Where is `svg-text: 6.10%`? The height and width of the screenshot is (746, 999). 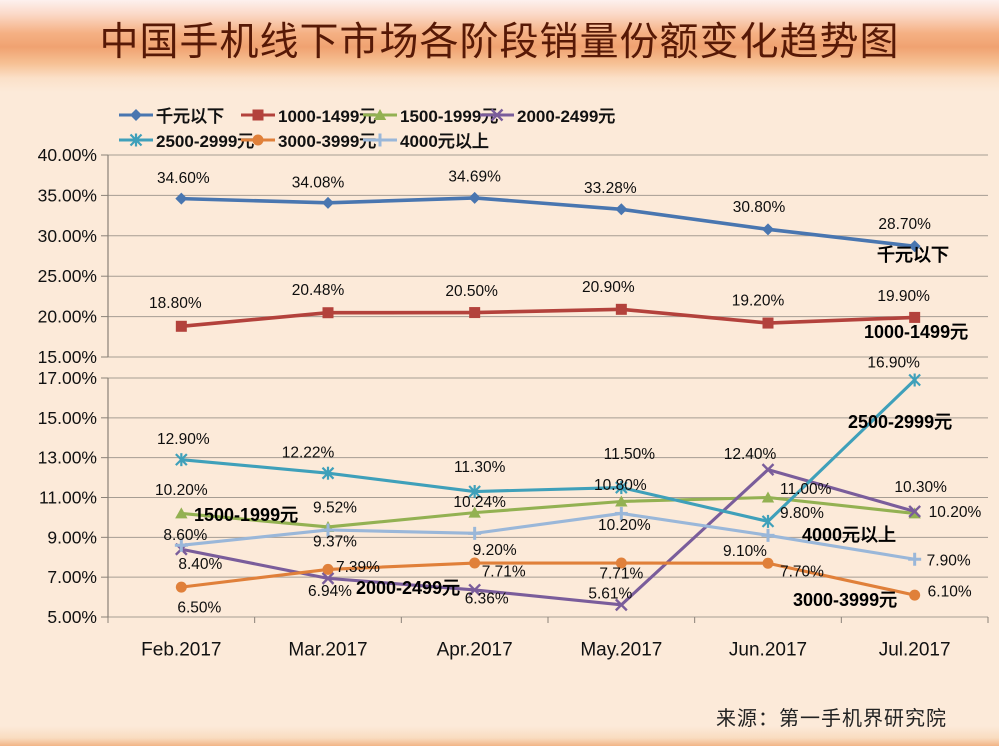
svg-text: 6.10% is located at coordinates (950, 592).